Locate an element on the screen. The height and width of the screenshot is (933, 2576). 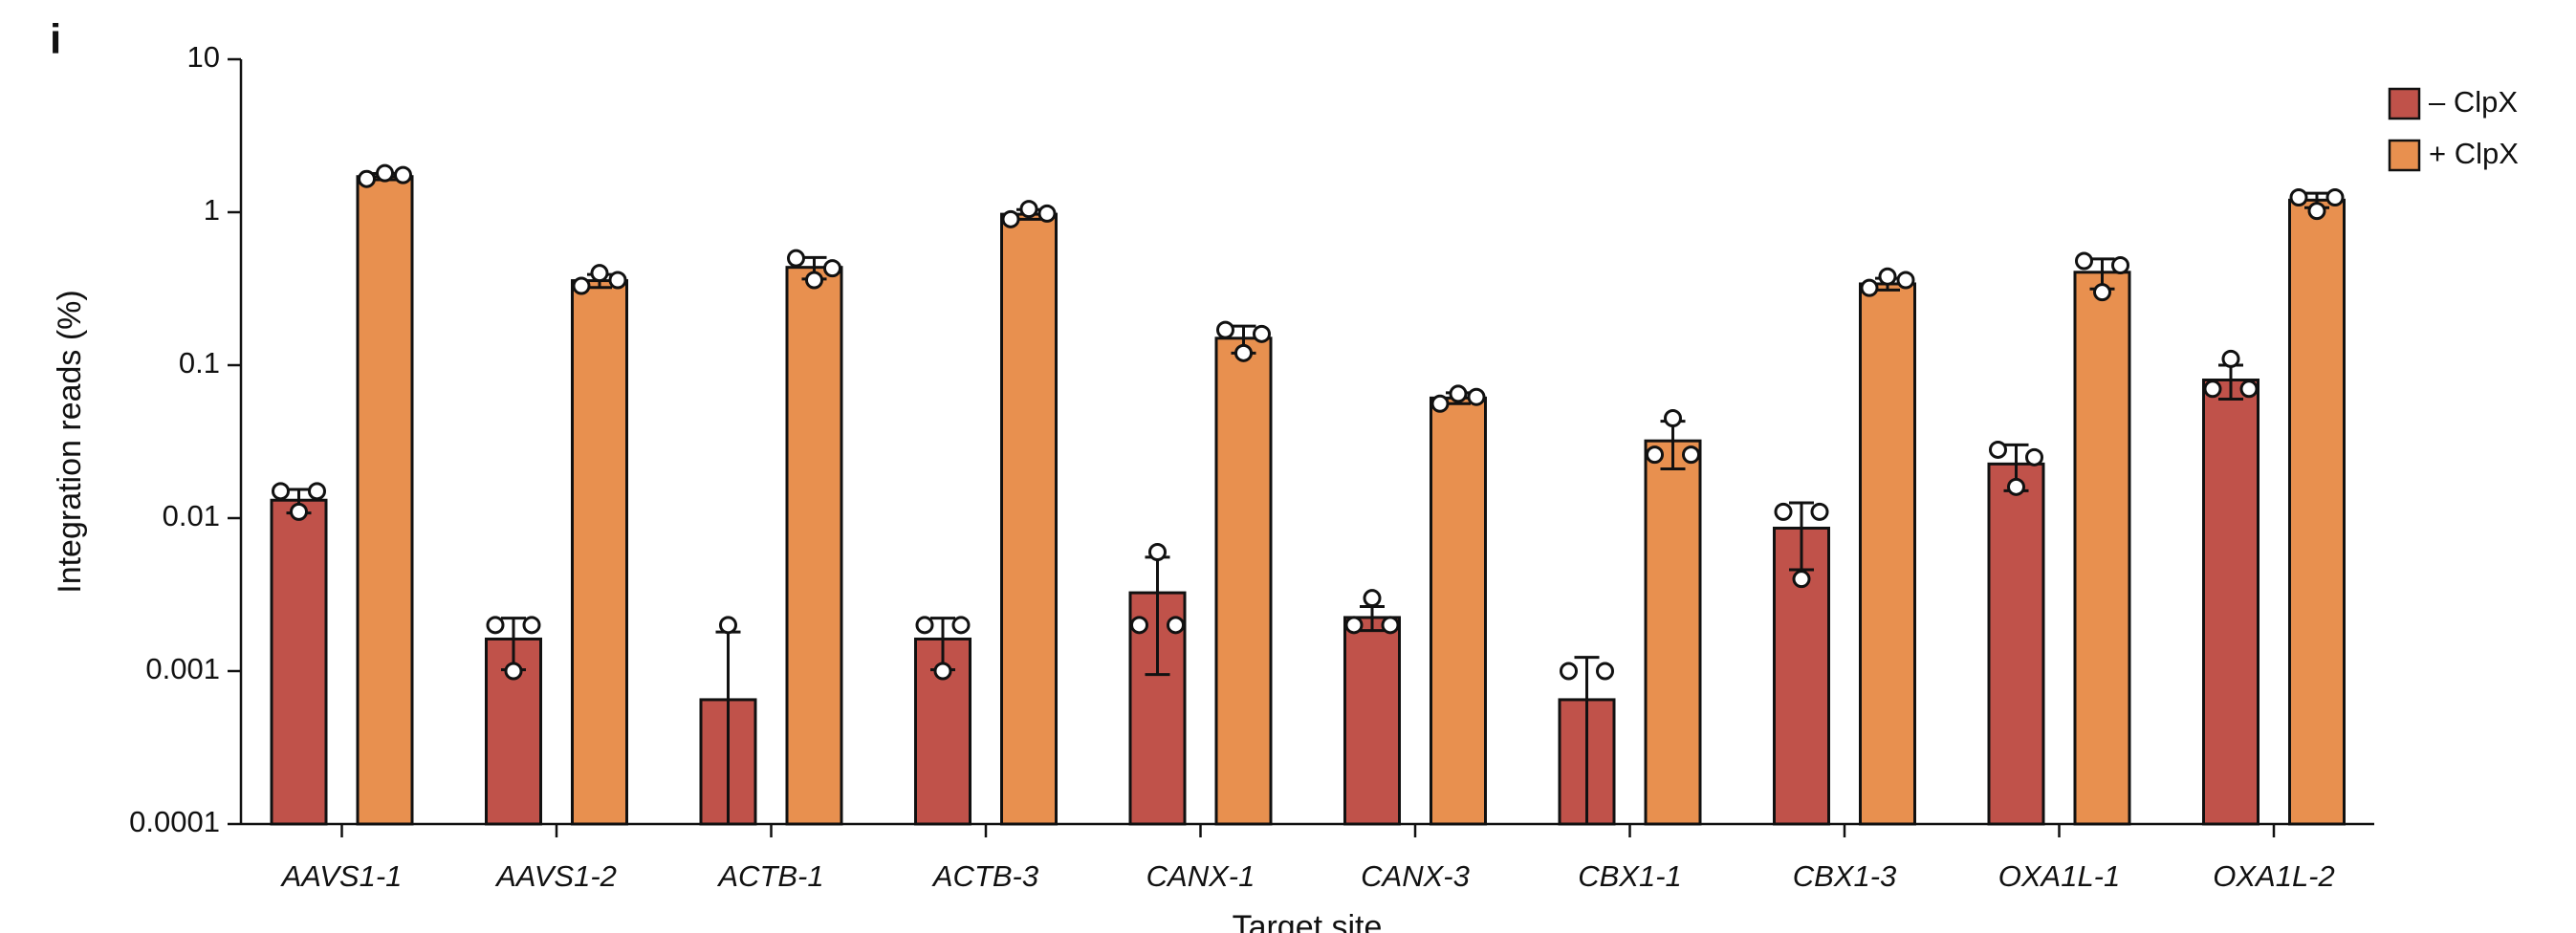
legend-label: – ClpX is located at coordinates (2473, 102).